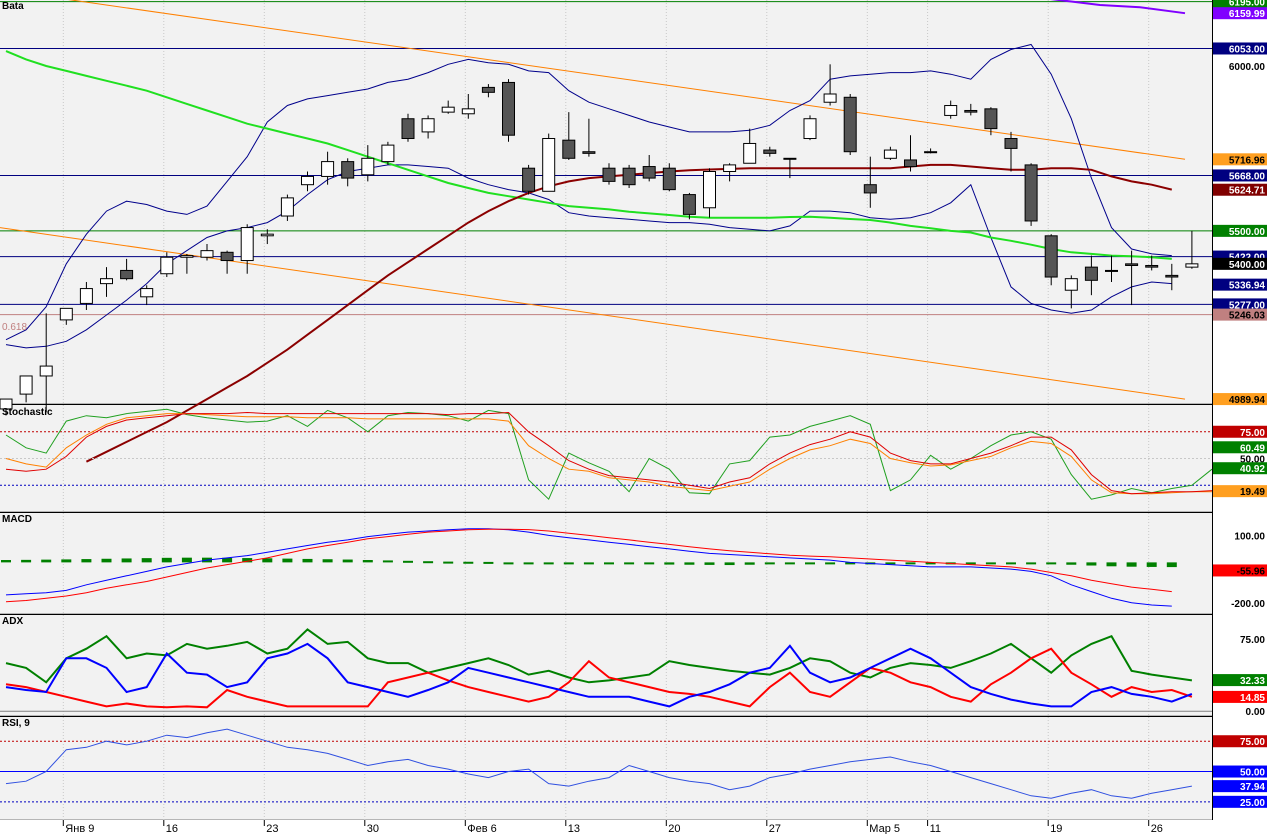 The width and height of the screenshot is (1268, 834). I want to click on axis-tick-label: 60.49, so click(1252, 448).